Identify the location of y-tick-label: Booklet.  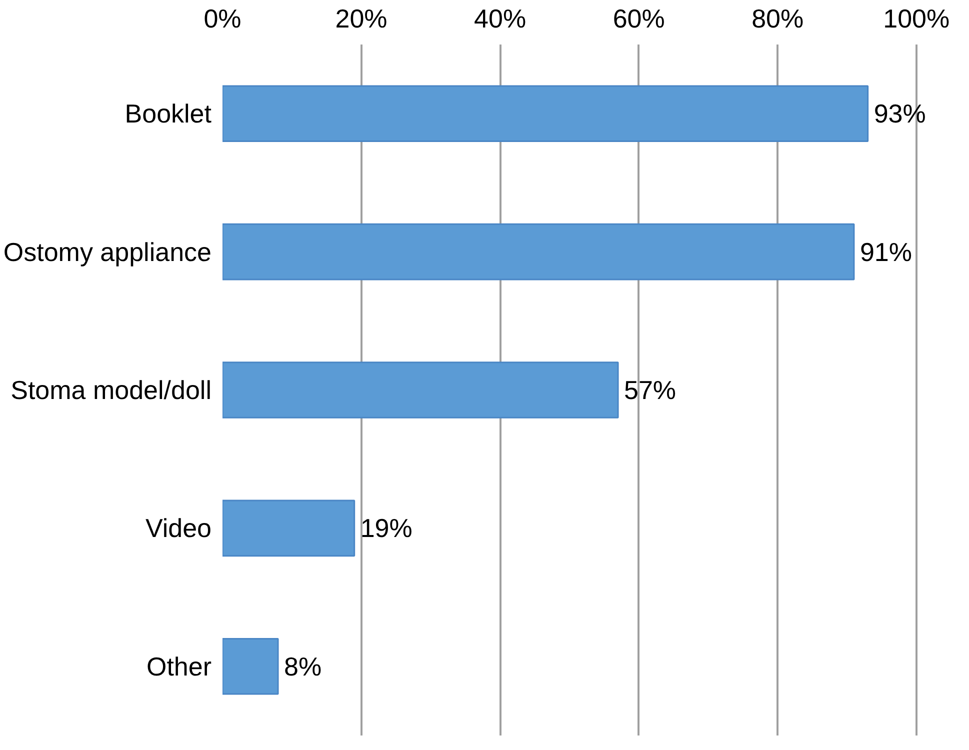
(168, 113).